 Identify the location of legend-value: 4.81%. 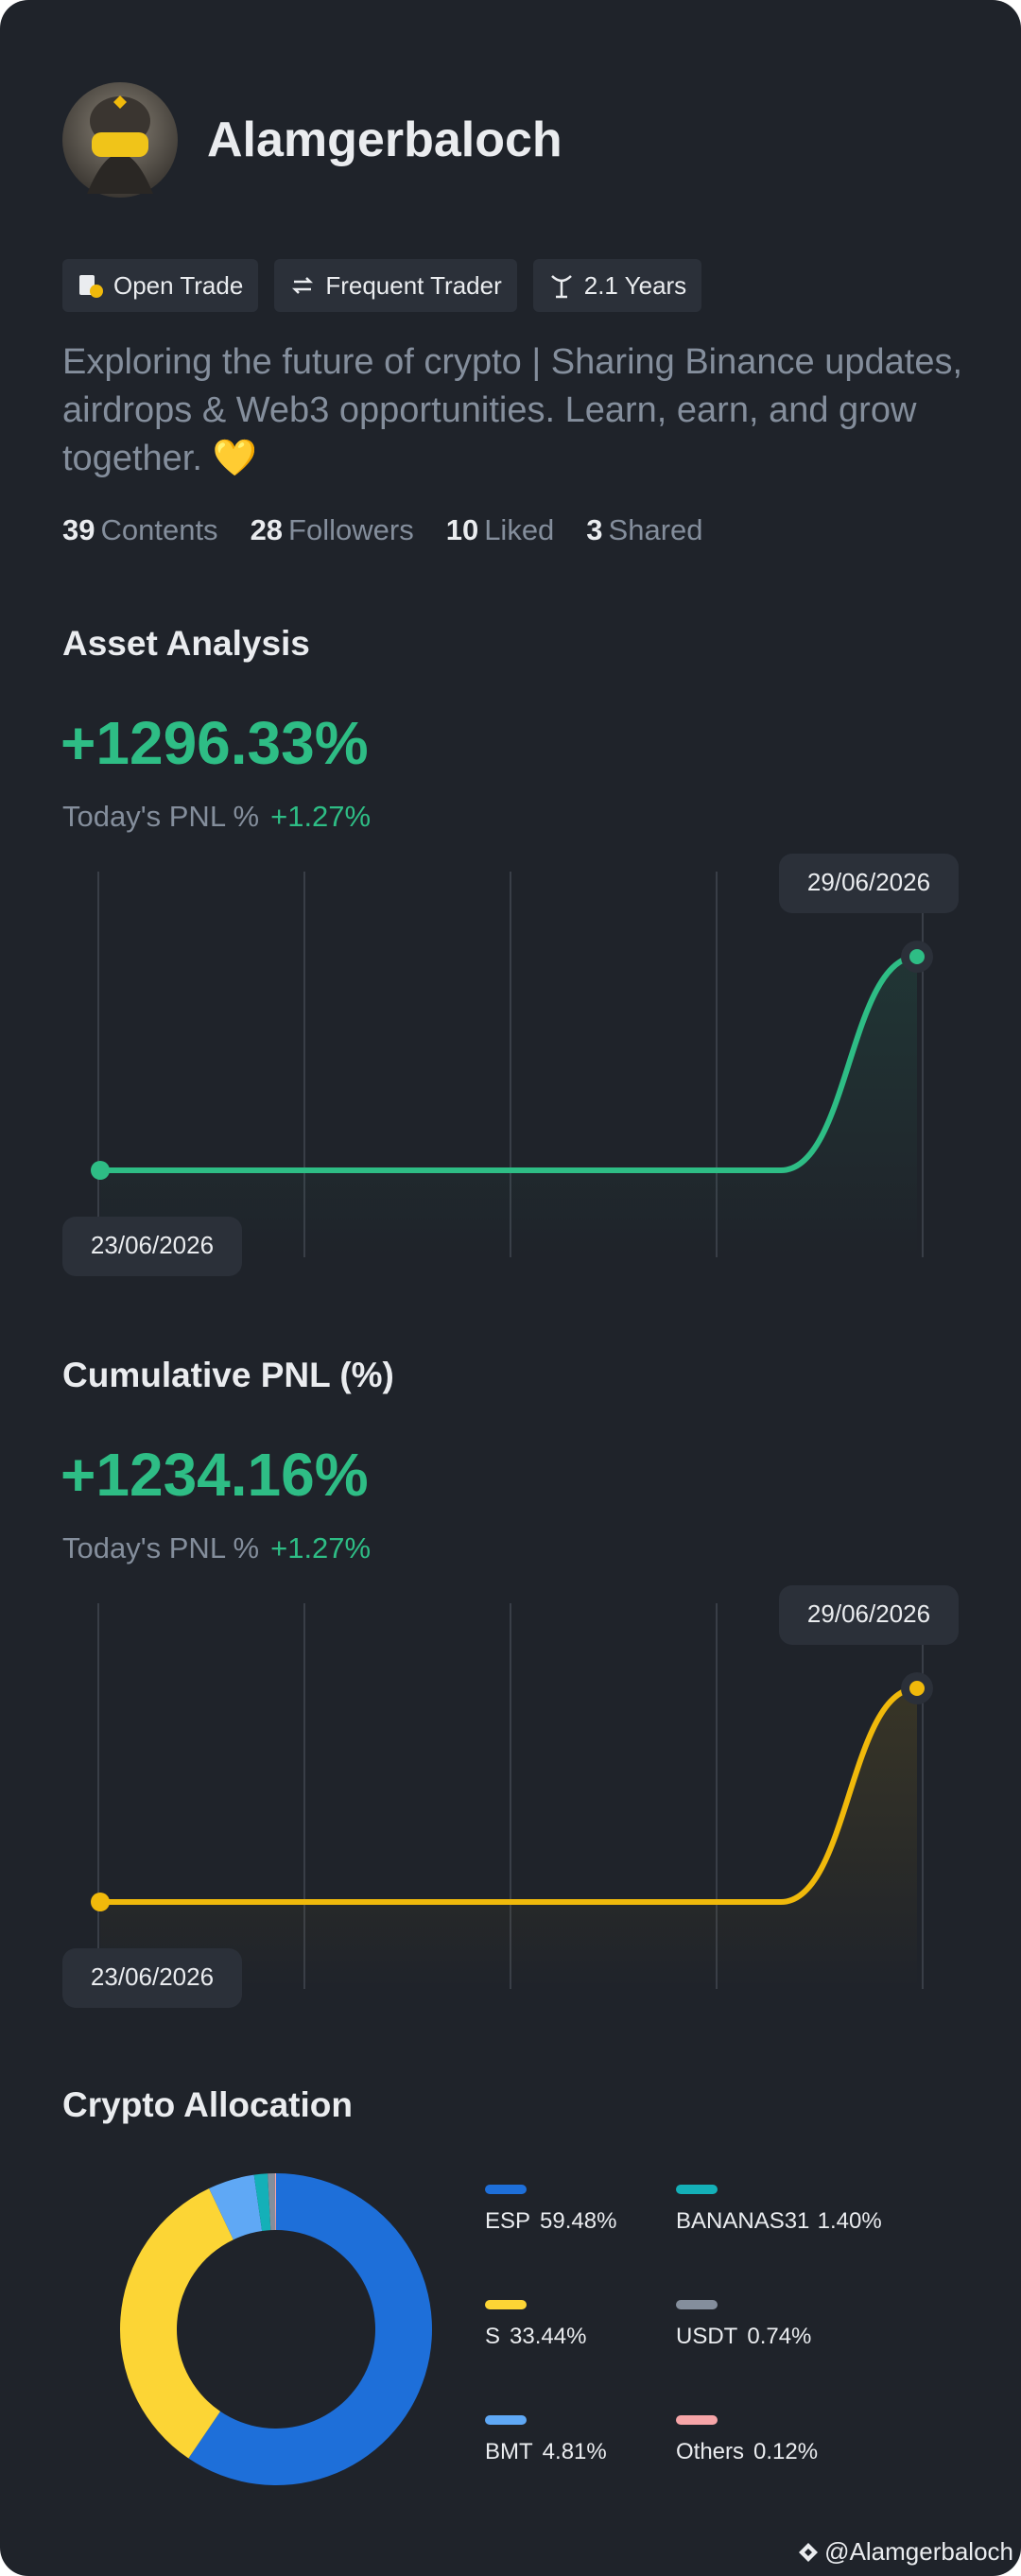
(575, 2451).